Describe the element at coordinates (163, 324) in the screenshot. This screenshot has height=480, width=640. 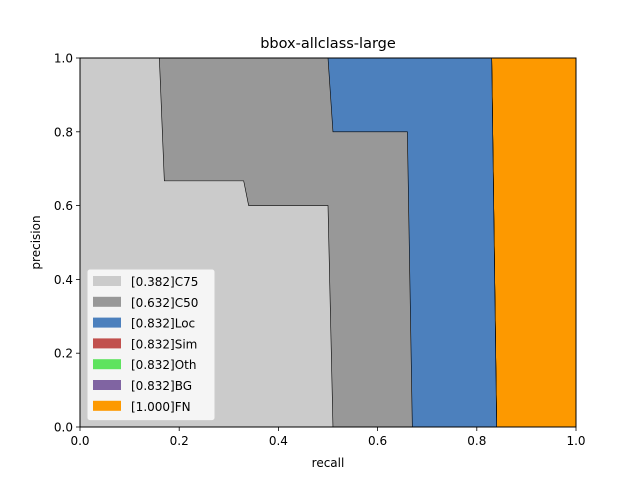
I see `legend-label-loc: [0.832]Loc` at that location.